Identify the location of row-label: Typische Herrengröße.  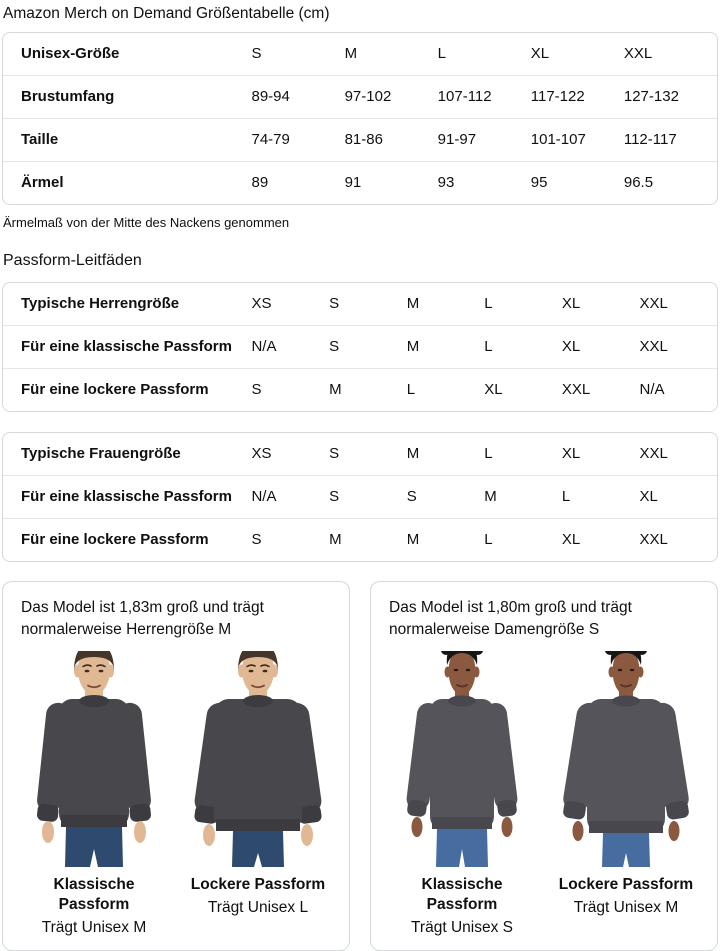
(100, 303).